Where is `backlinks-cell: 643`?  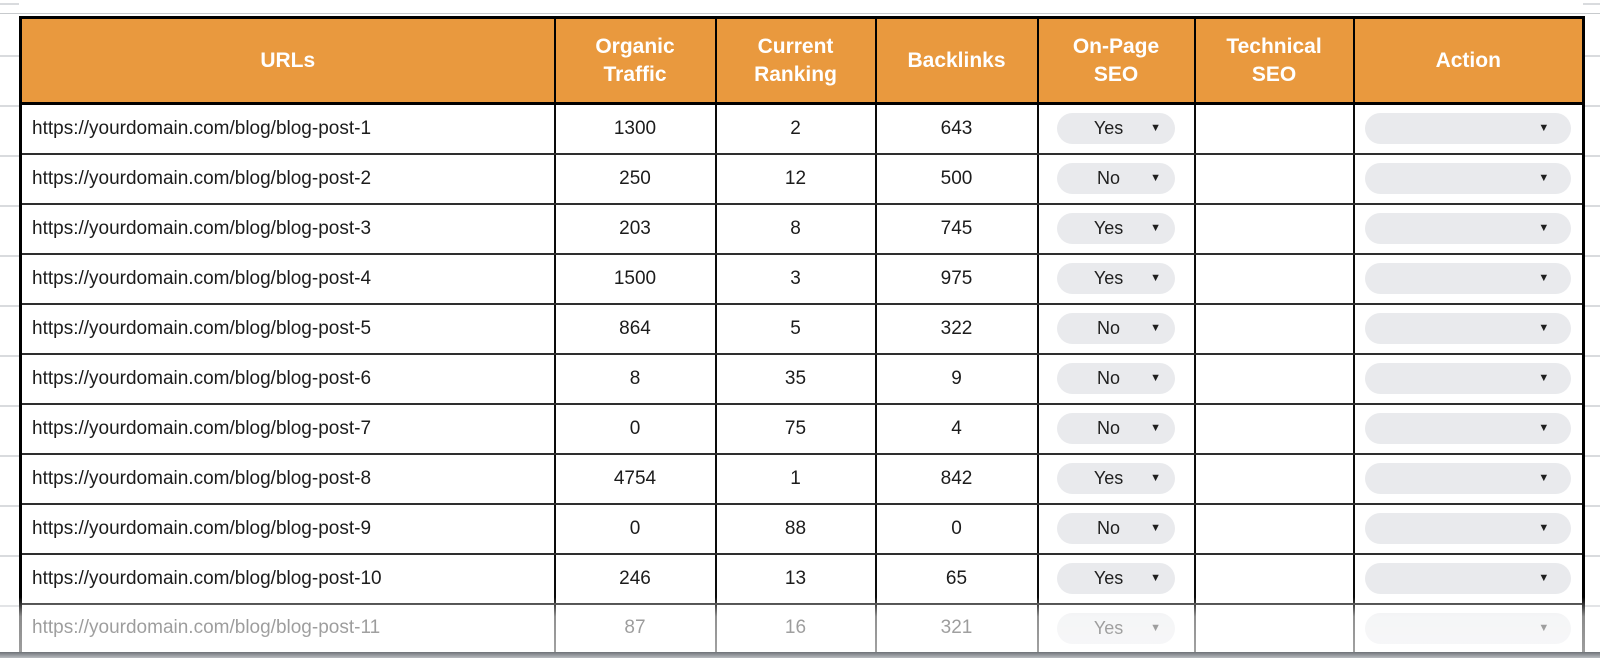 backlinks-cell: 643 is located at coordinates (956, 128).